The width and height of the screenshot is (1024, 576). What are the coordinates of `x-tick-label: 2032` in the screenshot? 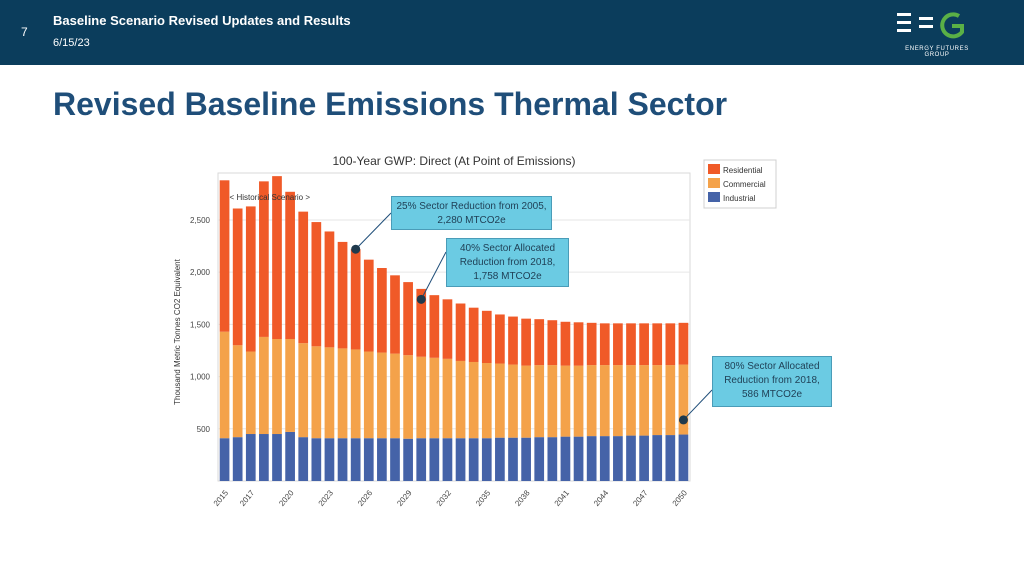 It's located at (444, 498).